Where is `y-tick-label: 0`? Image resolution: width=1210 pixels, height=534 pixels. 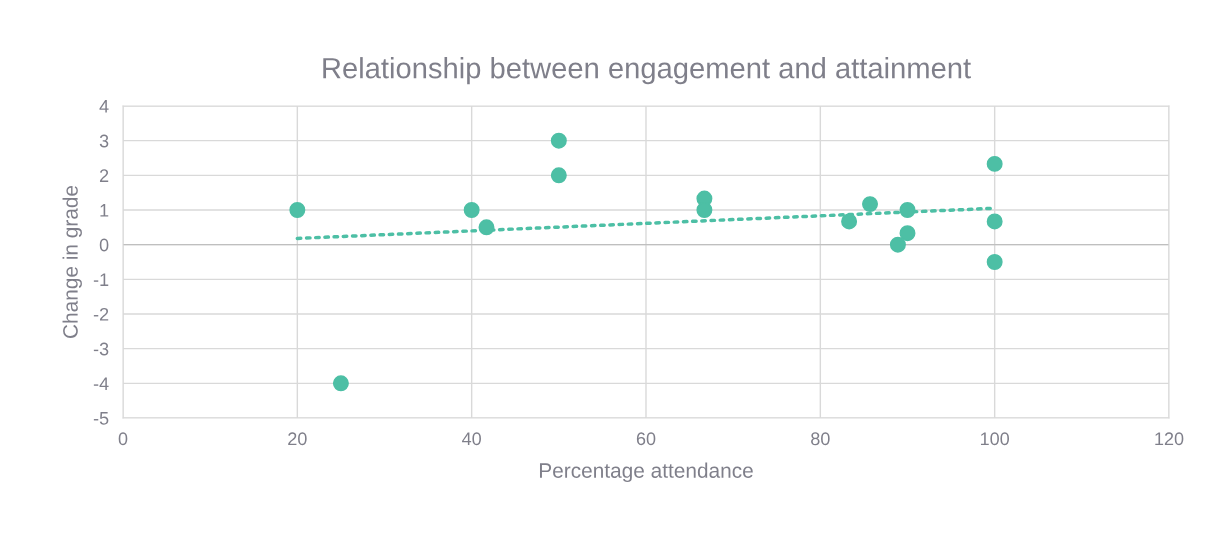
y-tick-label: 0 is located at coordinates (104, 245).